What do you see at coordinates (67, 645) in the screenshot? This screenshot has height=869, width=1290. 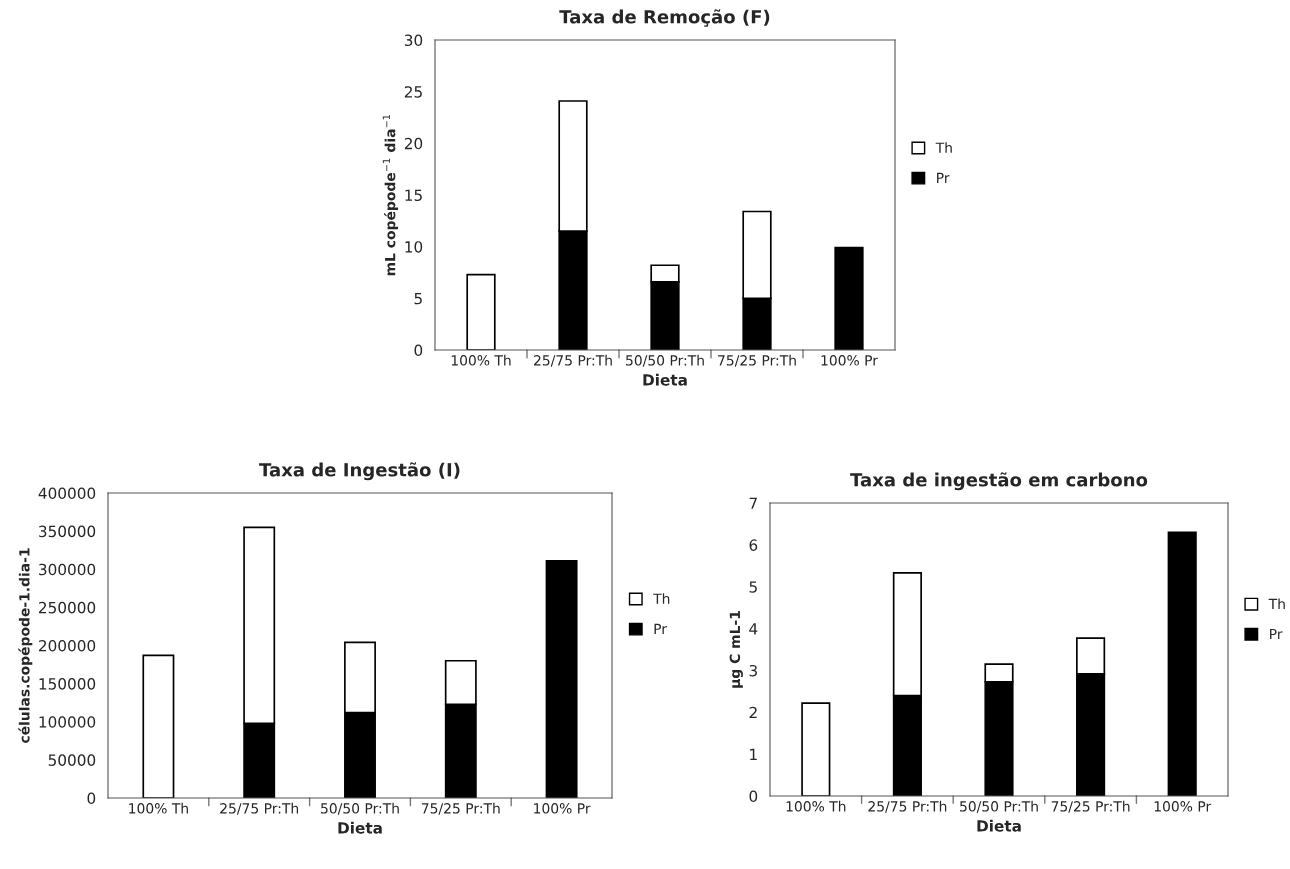 I see `y-tick-label: 200000` at bounding box center [67, 645].